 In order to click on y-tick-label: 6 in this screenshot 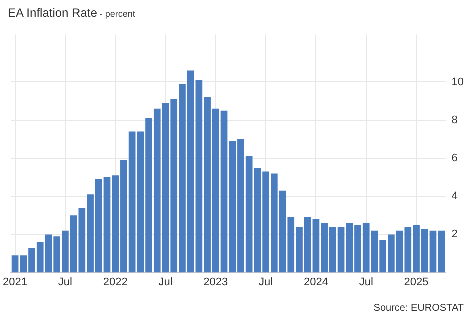, I will do `click(455, 158)`.